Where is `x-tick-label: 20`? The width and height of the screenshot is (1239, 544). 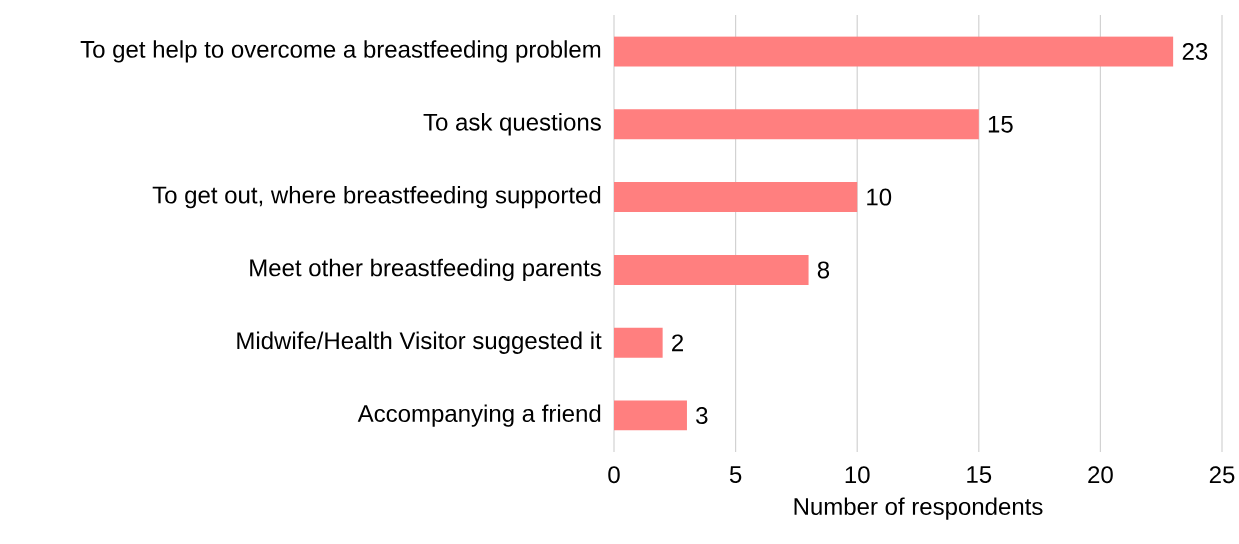
x-tick-label: 20 is located at coordinates (1100, 475).